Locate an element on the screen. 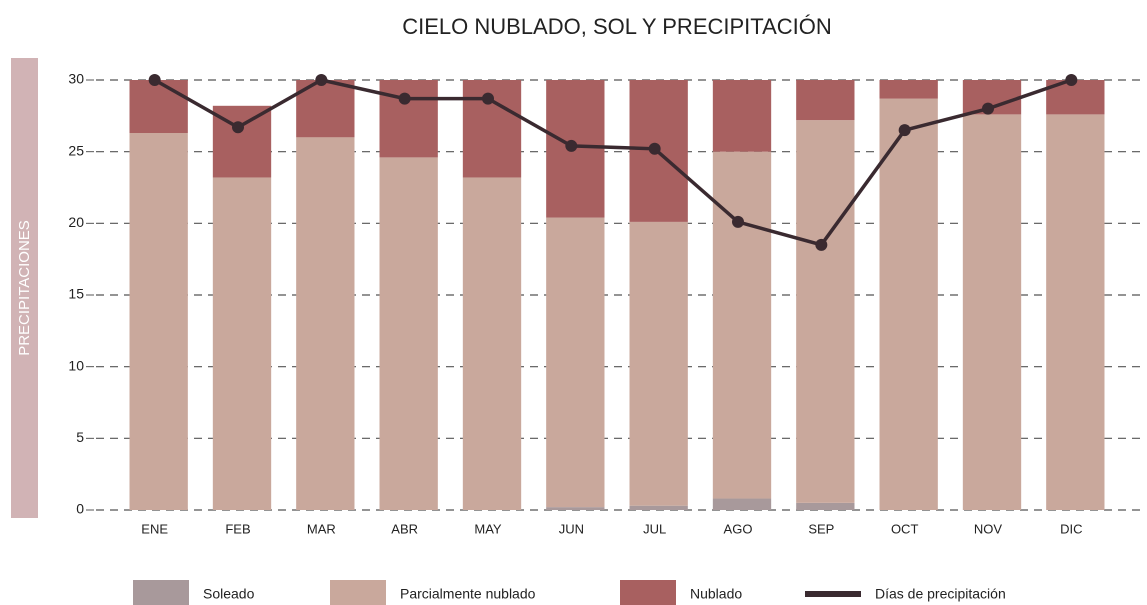 This screenshot has height=605, width=1147. x-tick-label: AGO is located at coordinates (738, 528).